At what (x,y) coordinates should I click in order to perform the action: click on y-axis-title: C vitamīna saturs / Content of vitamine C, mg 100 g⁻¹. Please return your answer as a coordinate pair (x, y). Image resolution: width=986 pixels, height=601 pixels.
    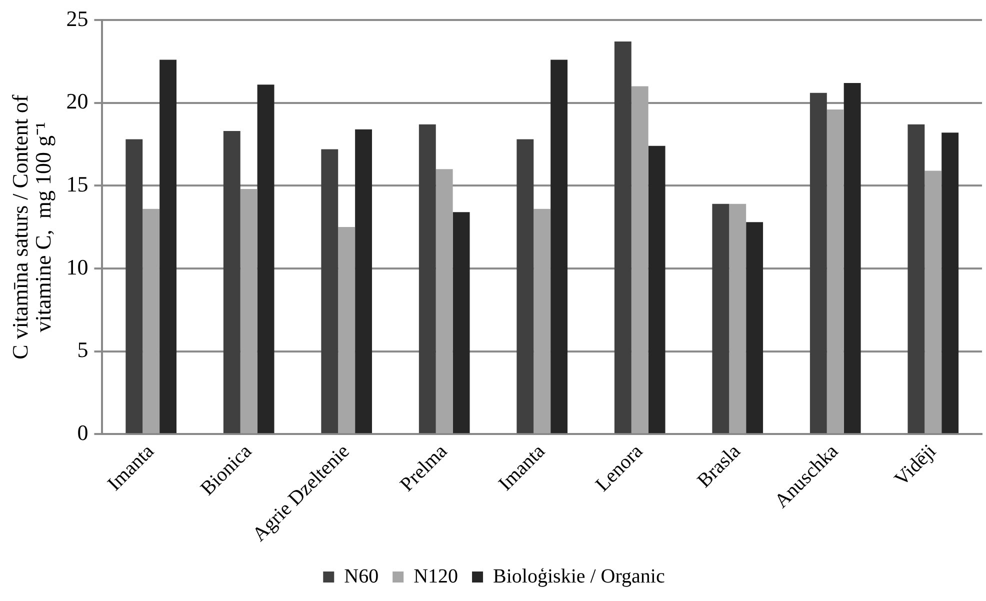
    Looking at the image, I should click on (31, 227).